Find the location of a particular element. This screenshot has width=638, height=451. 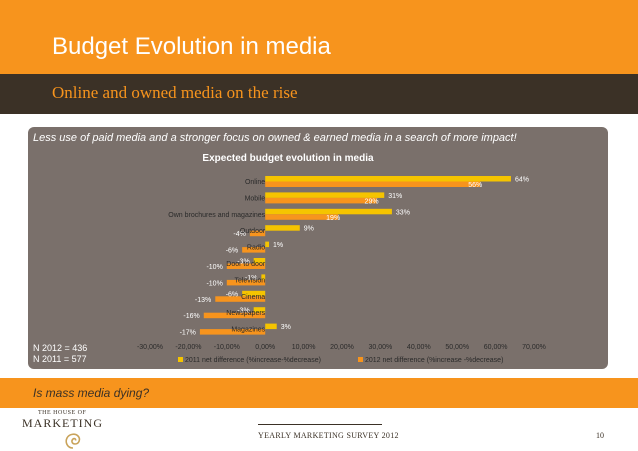

category-label: Mobile is located at coordinates (255, 198).